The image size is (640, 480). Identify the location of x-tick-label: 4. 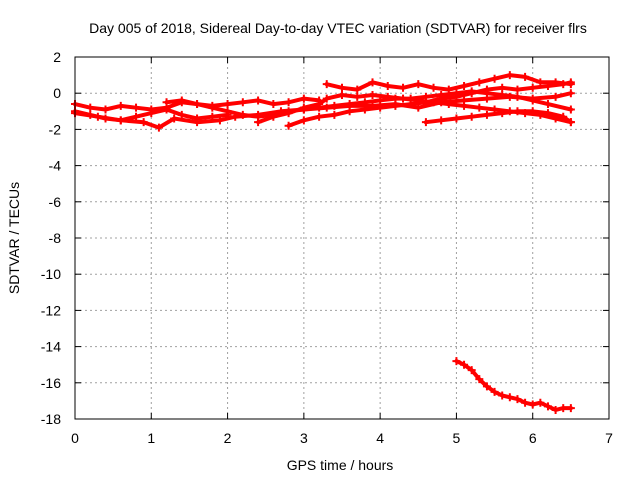
(380, 438).